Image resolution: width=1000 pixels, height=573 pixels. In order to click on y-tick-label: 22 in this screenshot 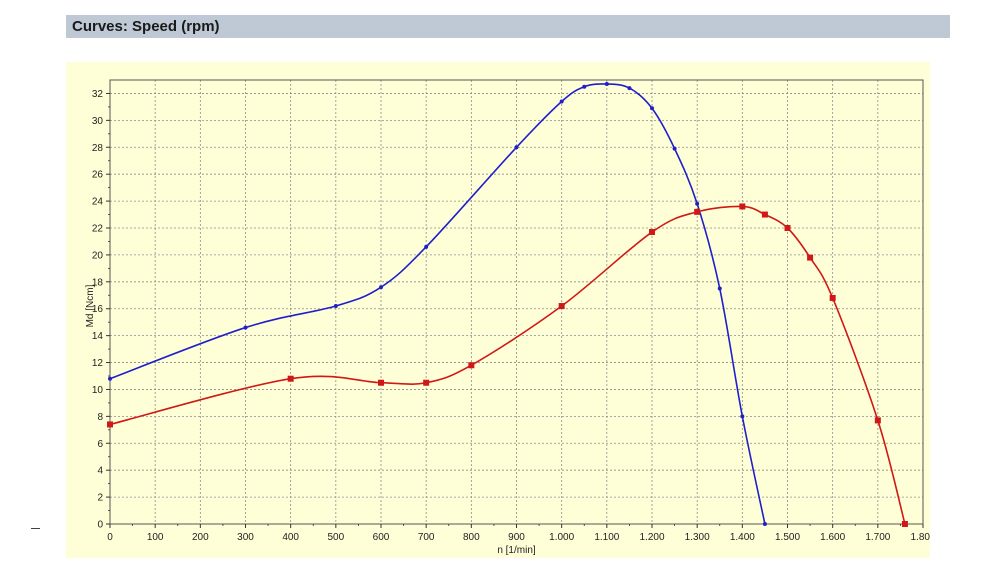, I will do `click(98, 229)`.